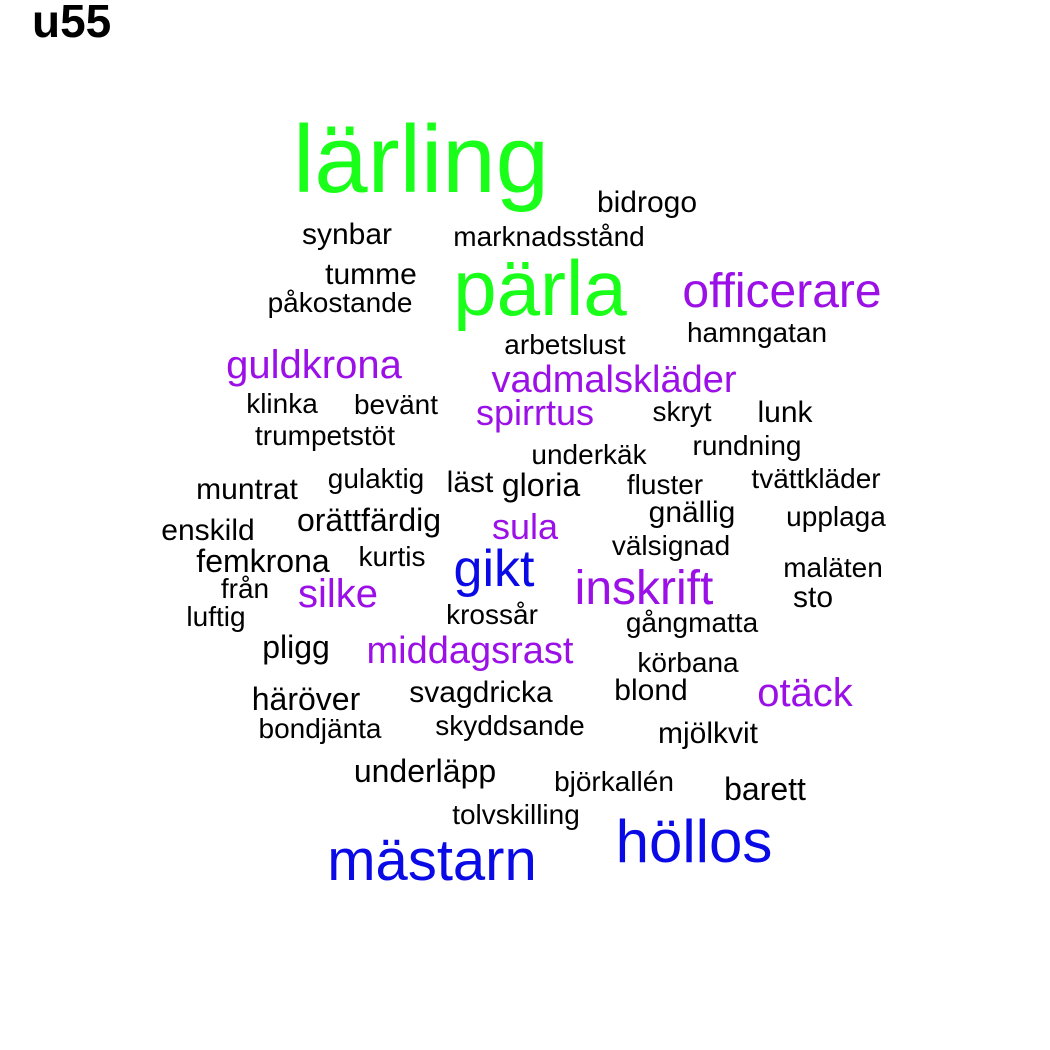  What do you see at coordinates (549, 236) in the screenshot?
I see `word-marknadsstand: marknadsstånd` at bounding box center [549, 236].